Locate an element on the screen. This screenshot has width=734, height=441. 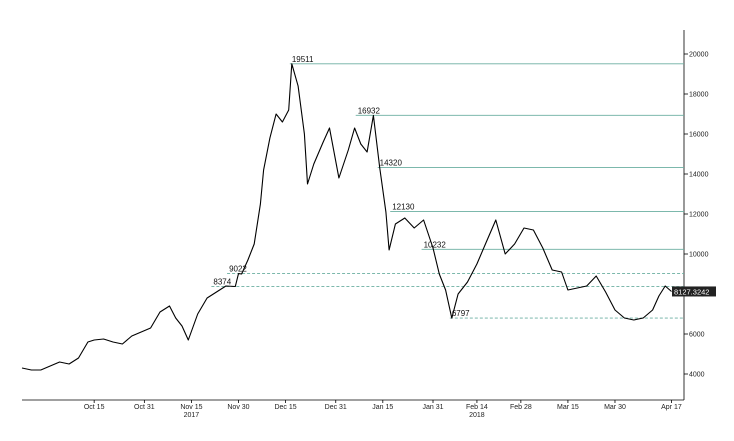
x-tick-label: Jan 31 is located at coordinates (432, 407).